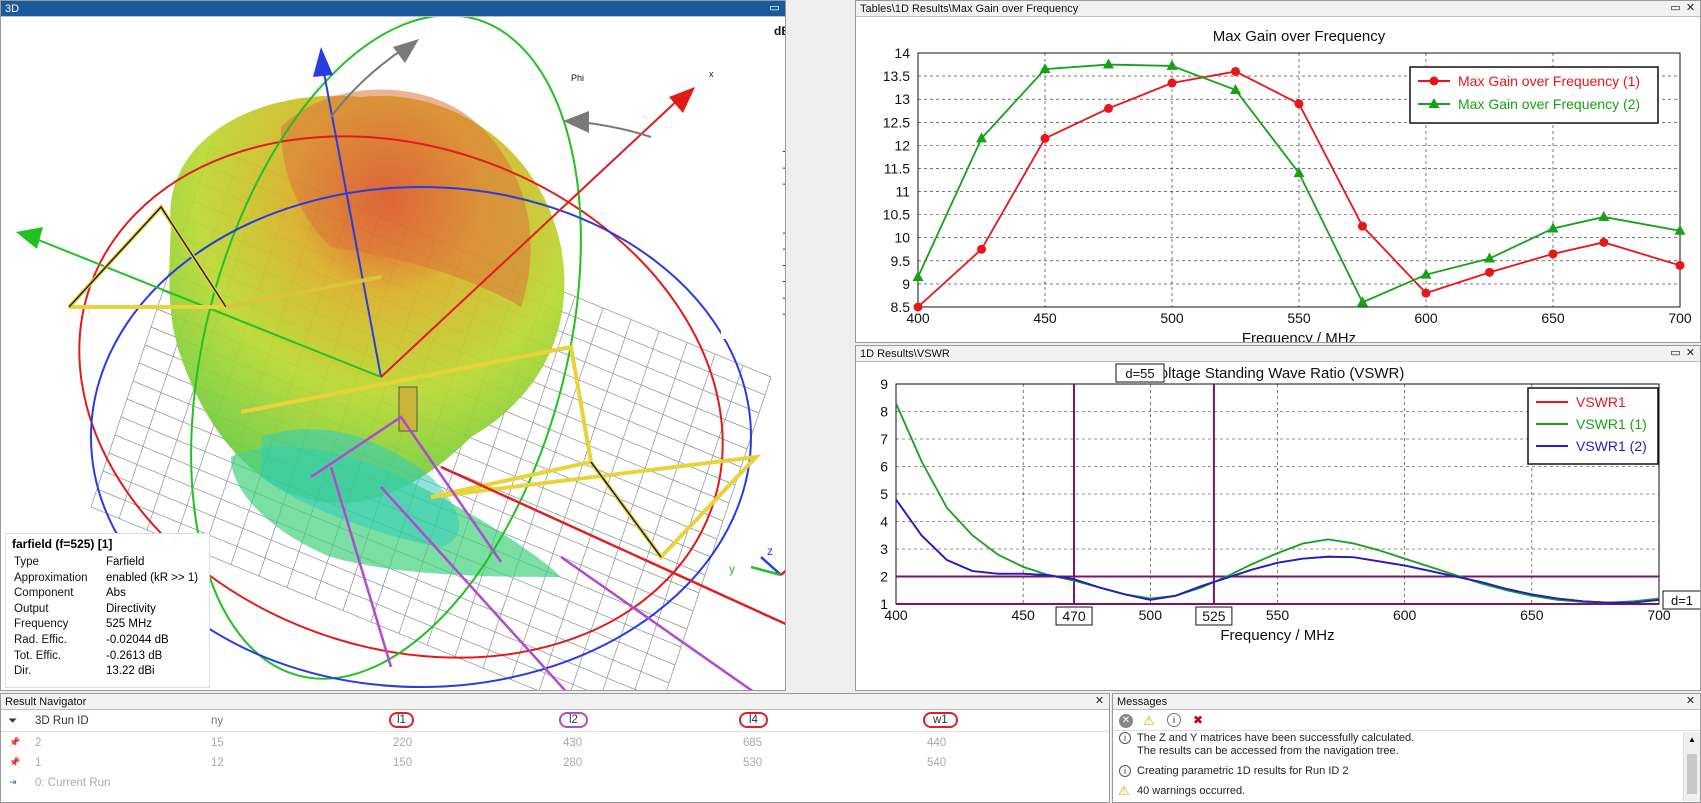  I want to click on x-tick-label: 400, so click(896, 615).